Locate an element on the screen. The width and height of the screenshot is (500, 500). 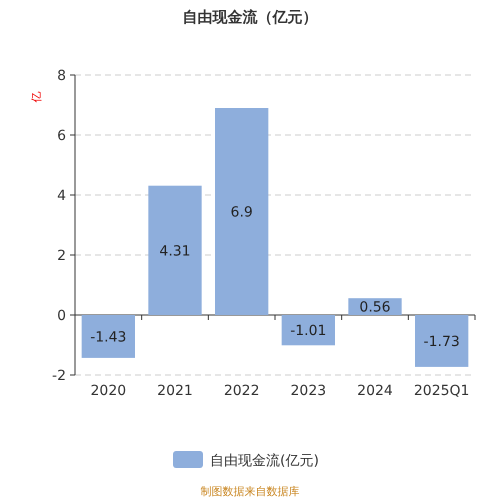
y-tick-label: 6 is located at coordinates (61, 136).